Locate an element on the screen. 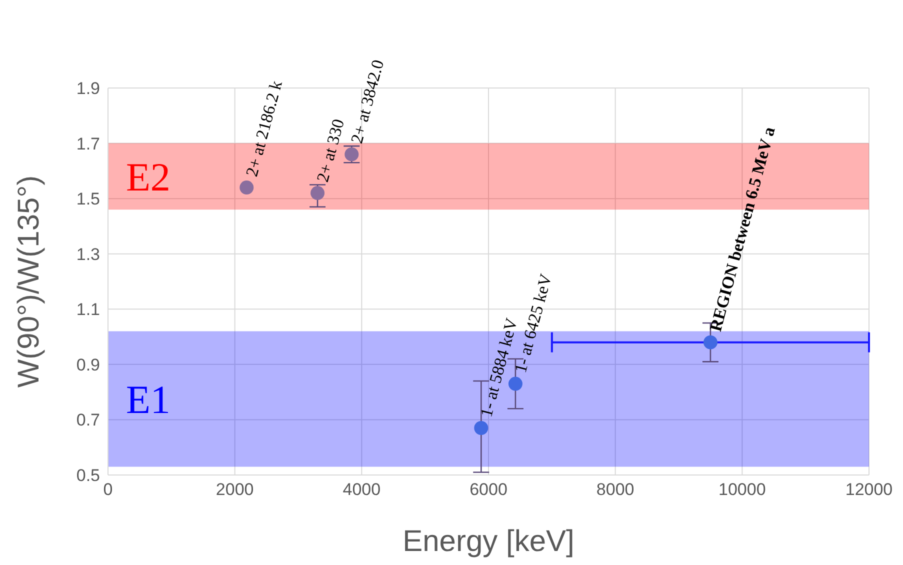  x-tick-label: 6000 is located at coordinates (489, 490).